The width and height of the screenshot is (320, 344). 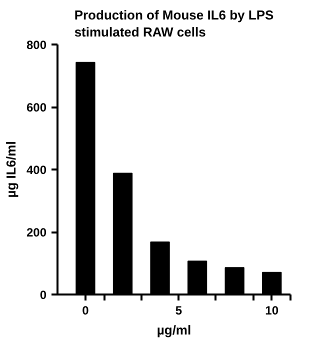 I want to click on chart-title: Production of Mouse IL6 by LPS stimulated RAW cells, so click(x=174, y=23).